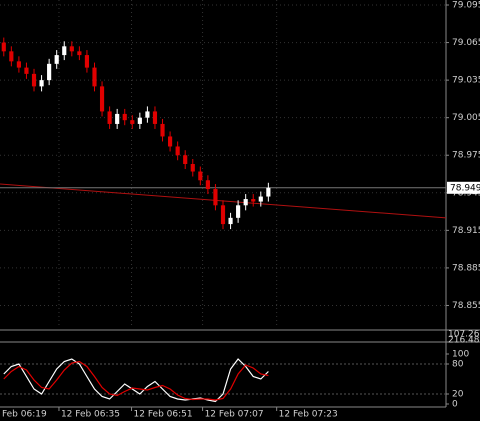  What do you see at coordinates (464, 335) in the screenshot?
I see `panel-label: 107.262` at bounding box center [464, 335].